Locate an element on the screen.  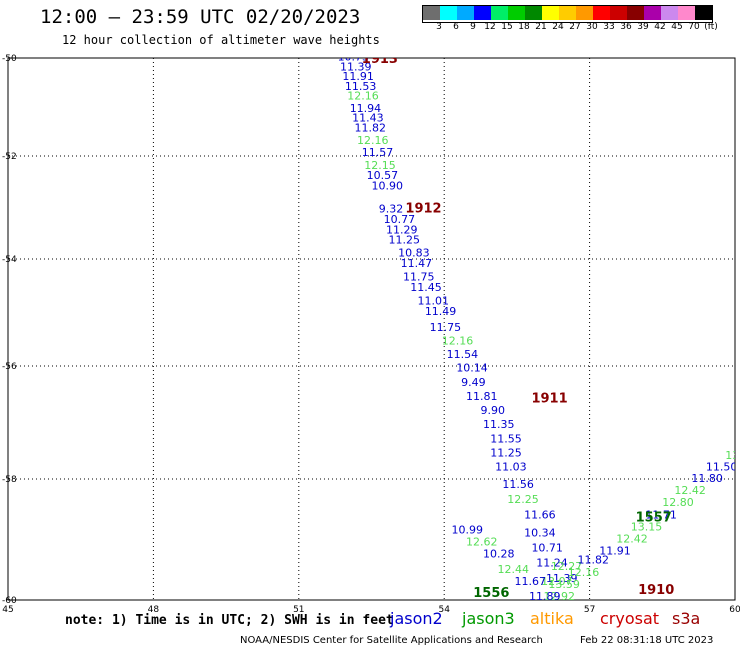
legend-label: 15 is located at coordinates (507, 27).